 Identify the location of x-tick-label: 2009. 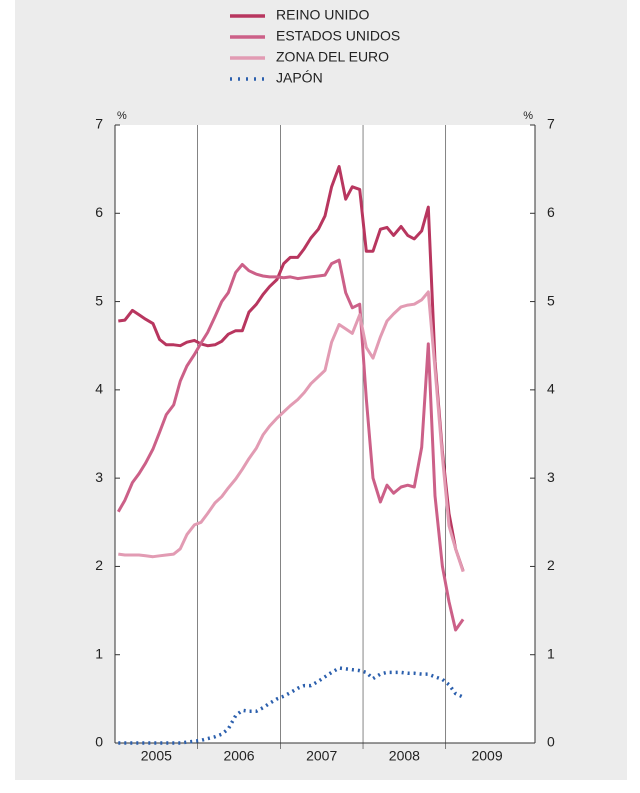
(486, 756).